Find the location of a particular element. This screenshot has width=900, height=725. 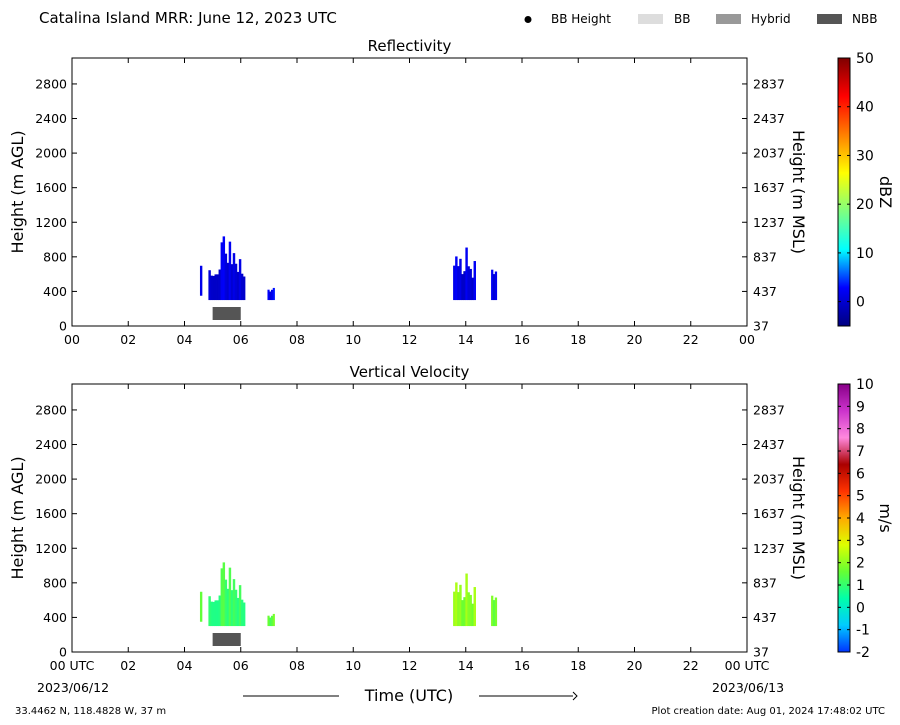

panel-title: Reflectivity is located at coordinates (410, 46).